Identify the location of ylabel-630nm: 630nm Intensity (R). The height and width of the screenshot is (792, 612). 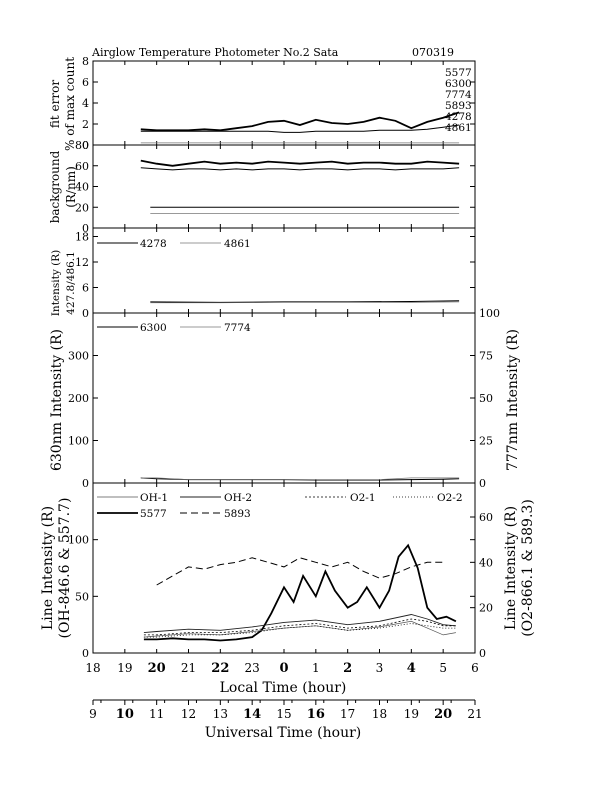
(57, 400).